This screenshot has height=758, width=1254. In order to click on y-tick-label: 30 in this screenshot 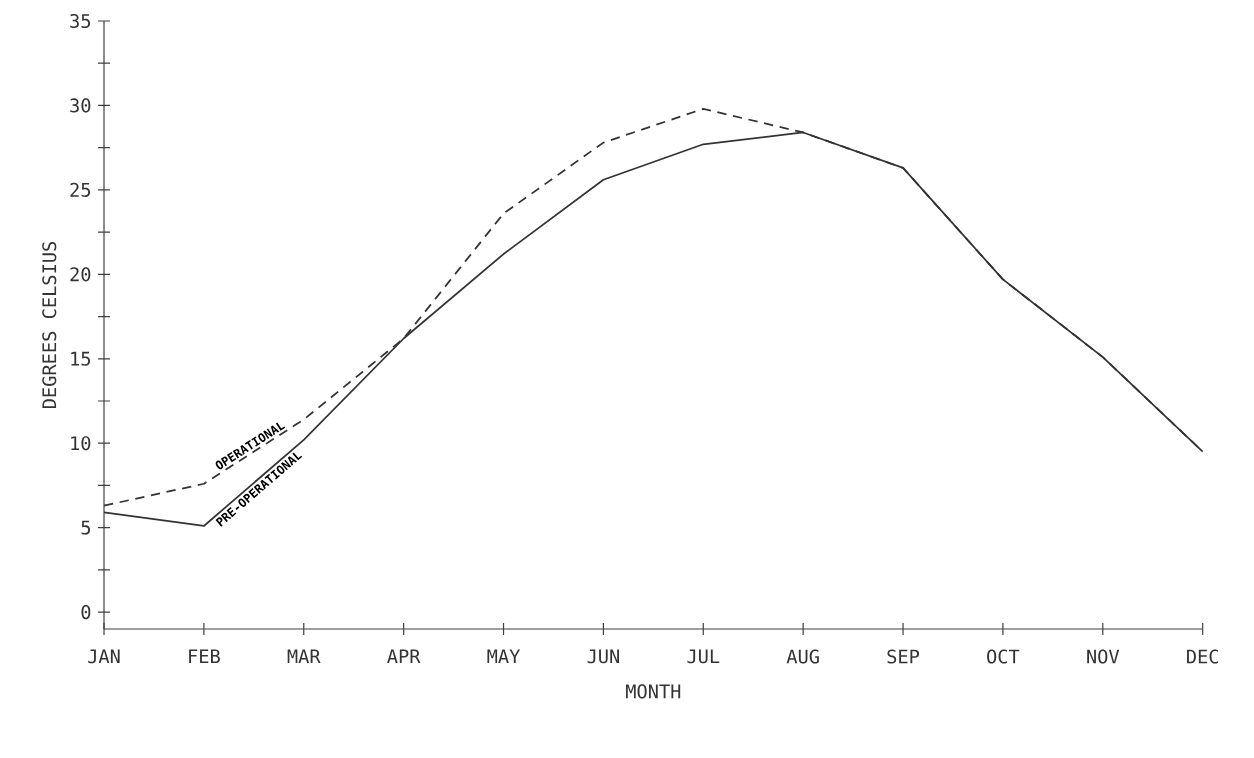, I will do `click(80, 105)`.